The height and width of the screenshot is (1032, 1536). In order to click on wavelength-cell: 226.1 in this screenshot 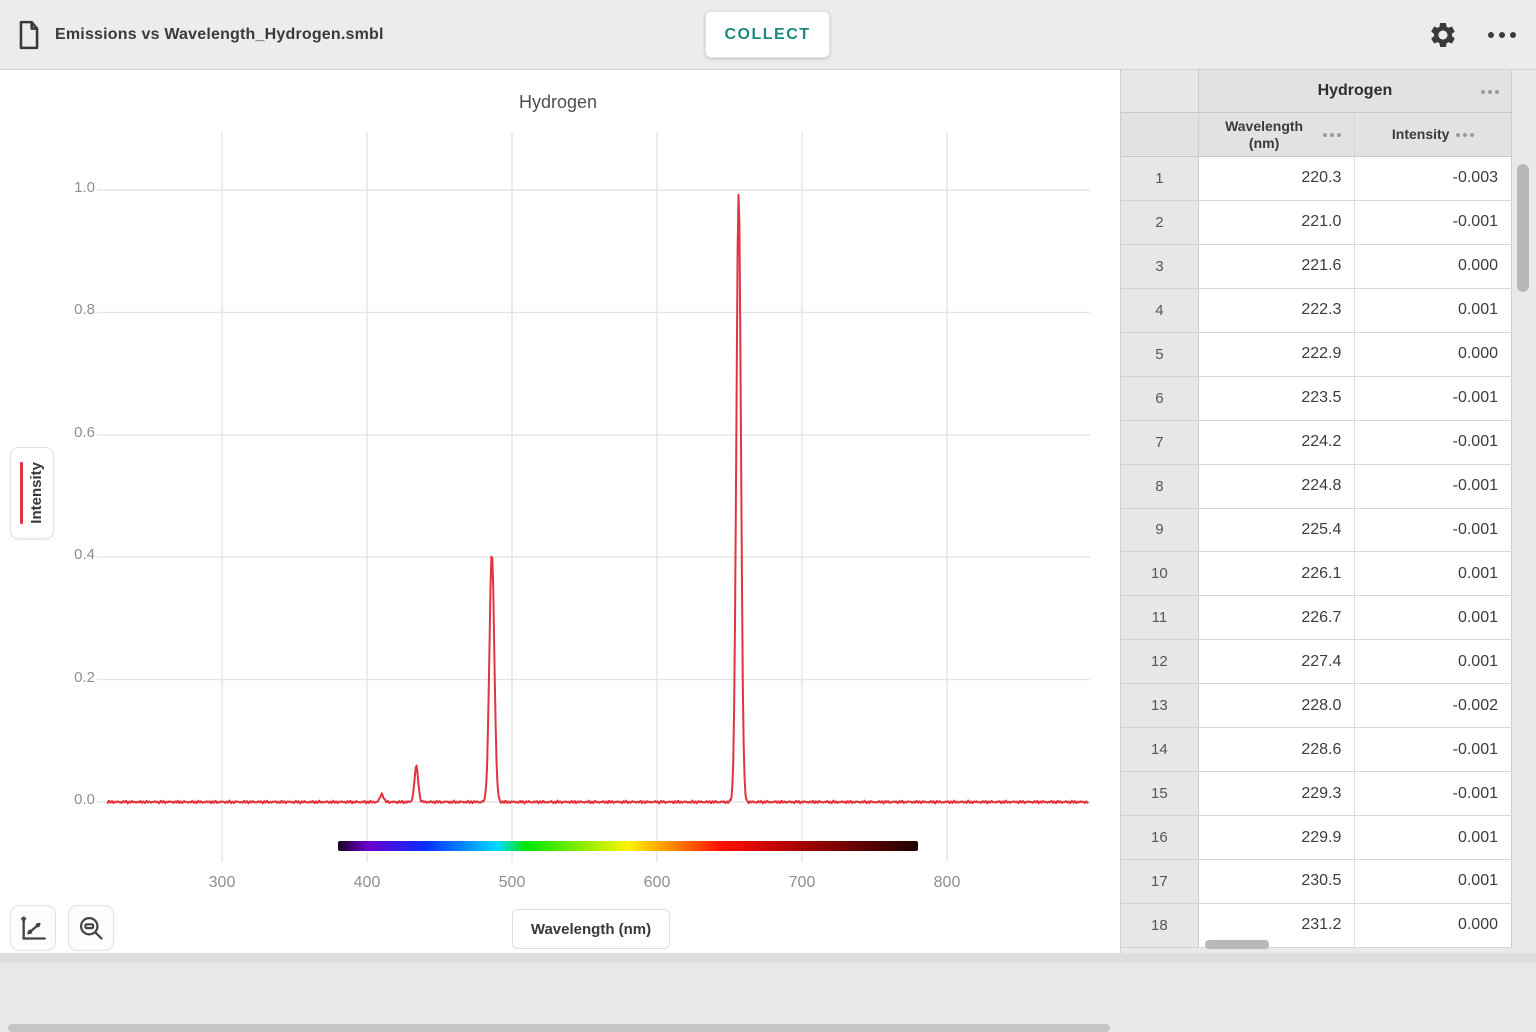, I will do `click(1277, 574)`.